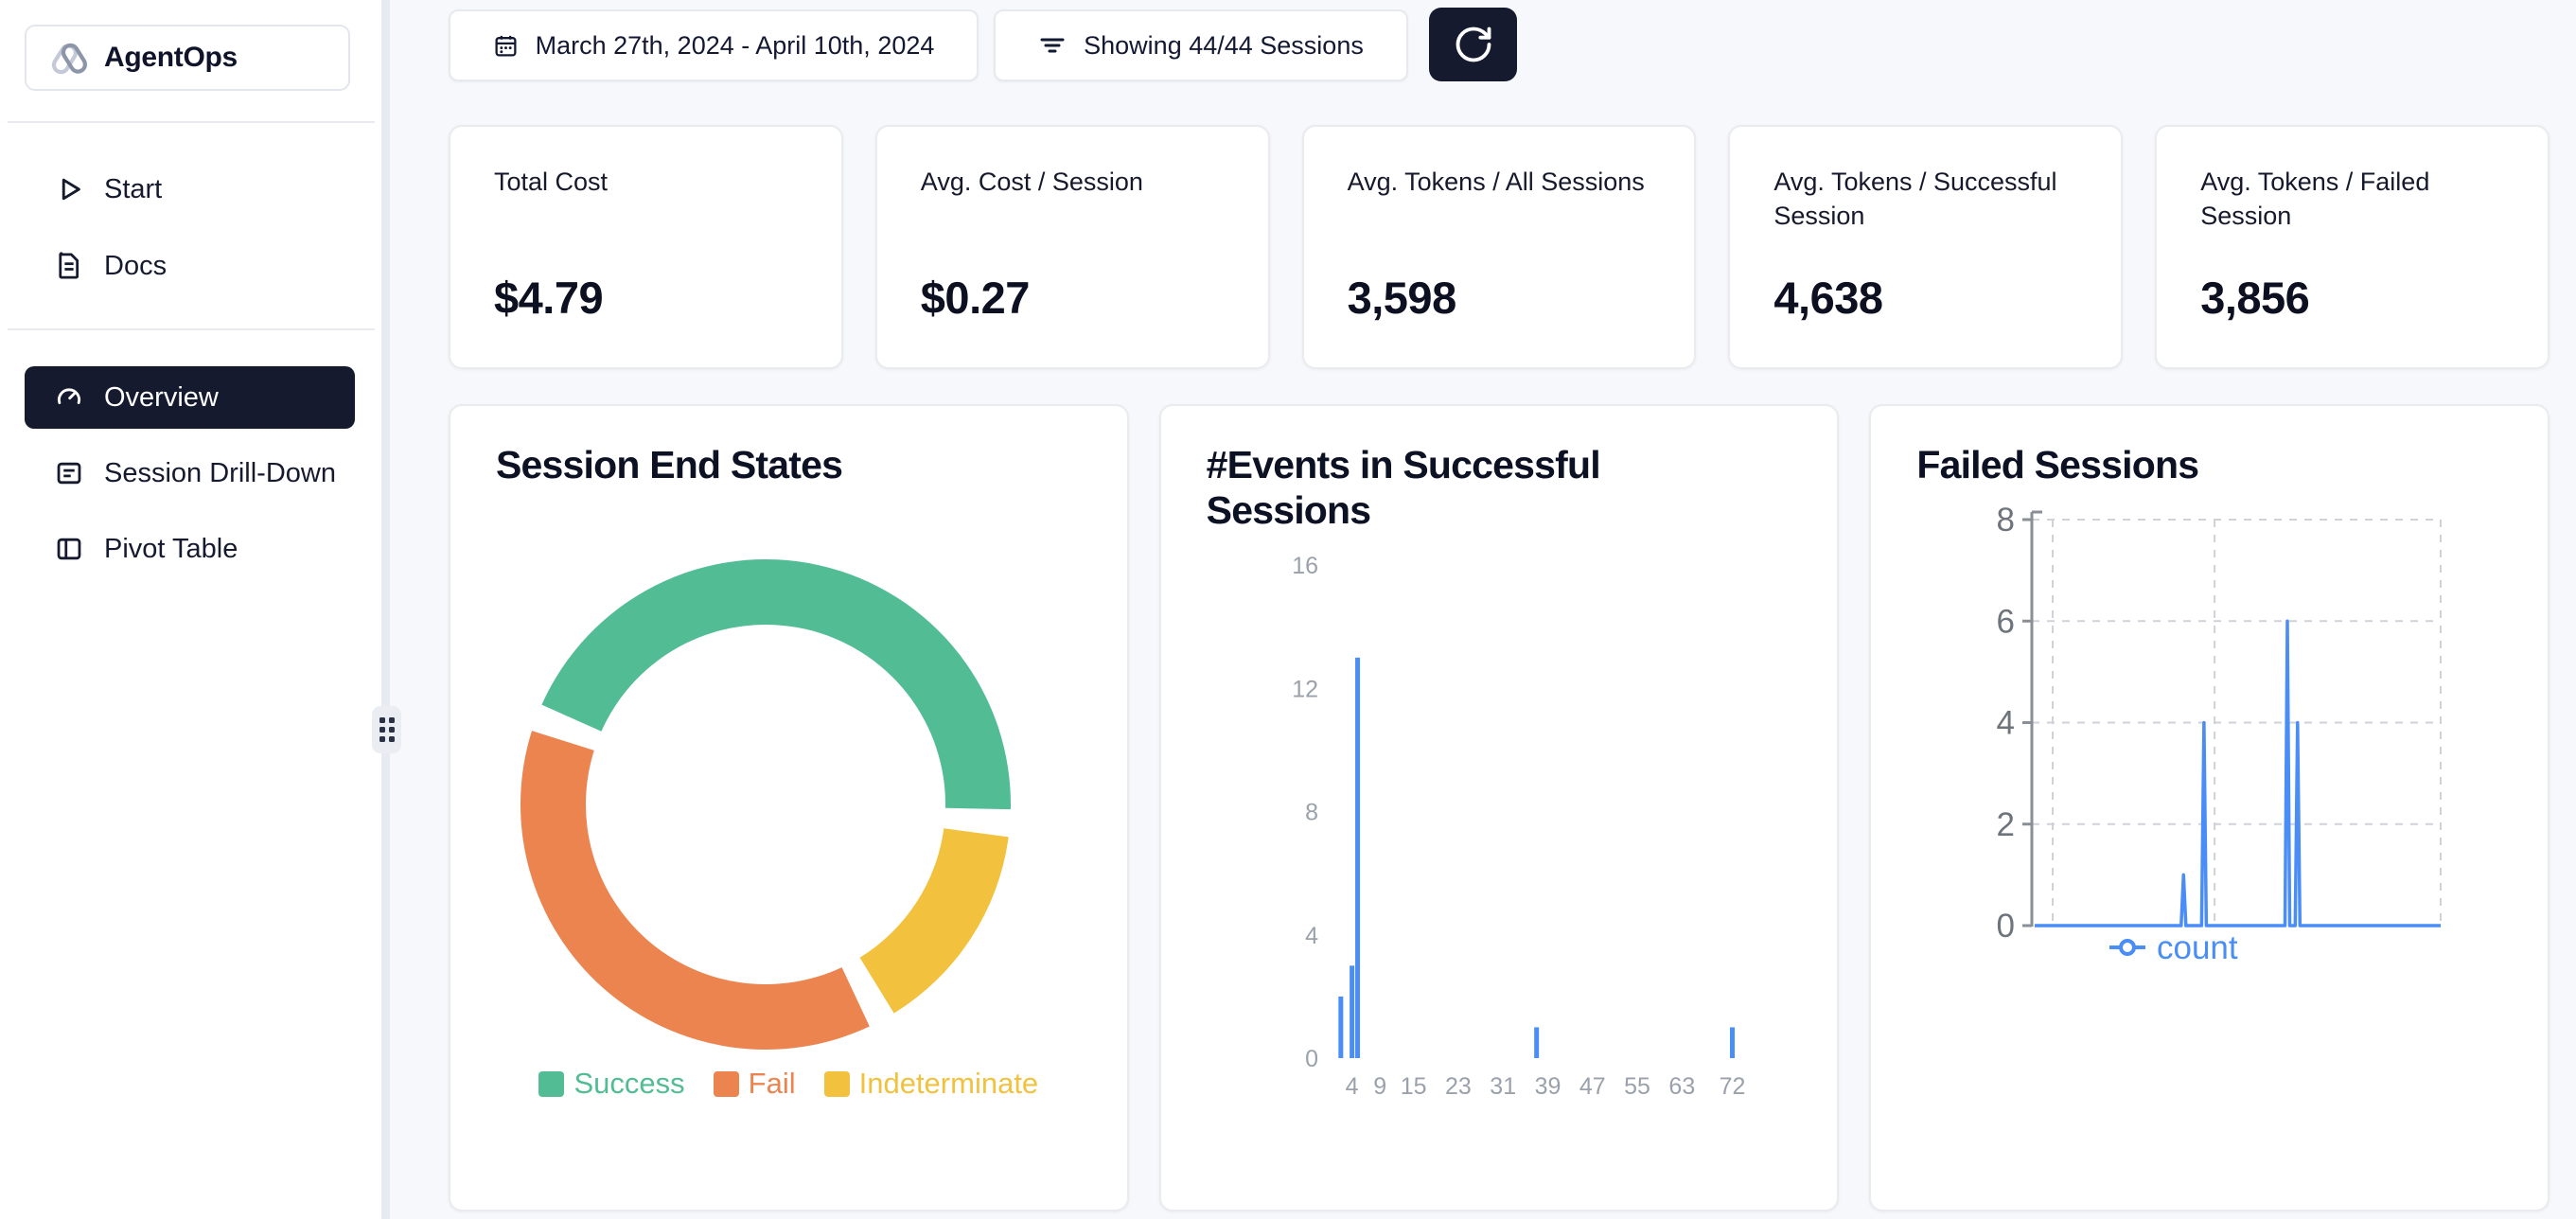 The image size is (2576, 1219). I want to click on svg-text: 72, so click(1732, 1086).